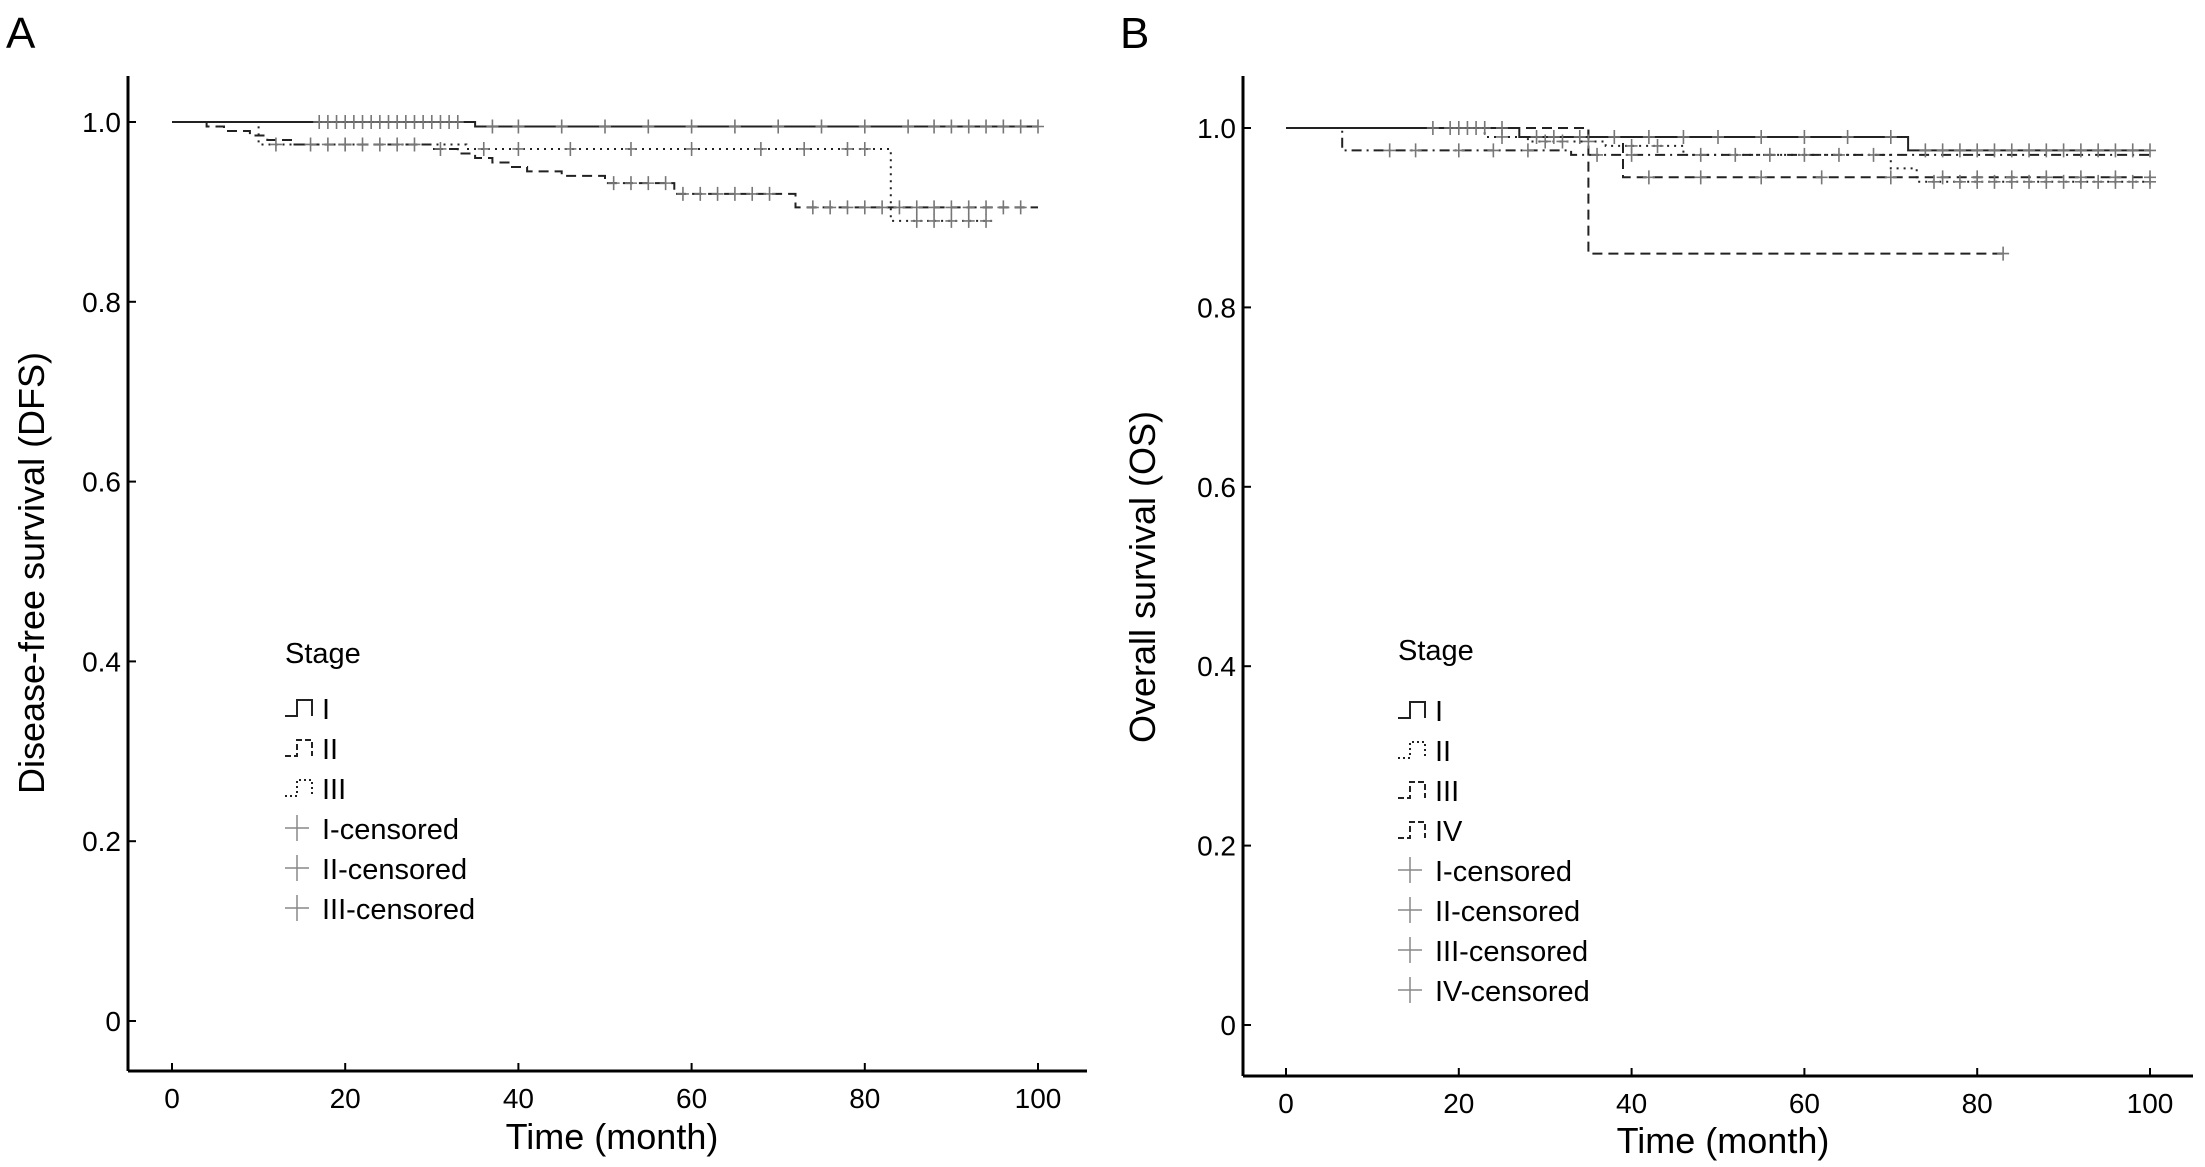 This screenshot has height=1167, width=2205. Describe the element at coordinates (1725, 1093) in the screenshot. I see `panel-b-x-ticks: 0 20 40 60 80 100` at that location.